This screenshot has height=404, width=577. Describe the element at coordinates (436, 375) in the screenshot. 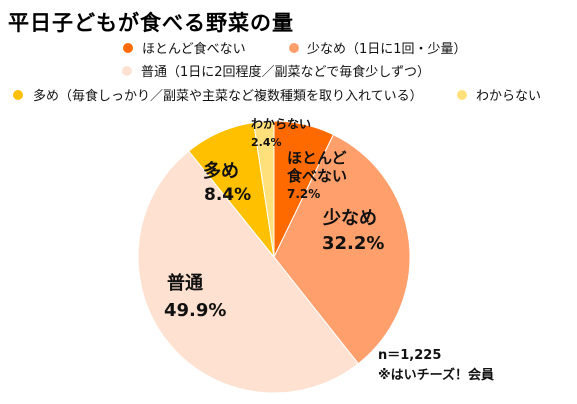

I see `source-note: ※はいチーズ！会員` at that location.